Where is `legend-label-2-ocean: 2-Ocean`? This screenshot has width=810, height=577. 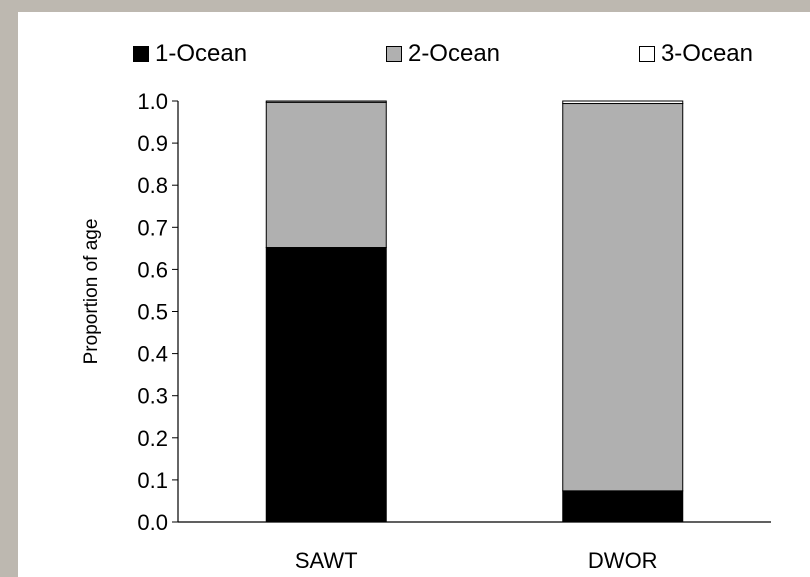
legend-label-2-ocean: 2-Ocean is located at coordinates (454, 53).